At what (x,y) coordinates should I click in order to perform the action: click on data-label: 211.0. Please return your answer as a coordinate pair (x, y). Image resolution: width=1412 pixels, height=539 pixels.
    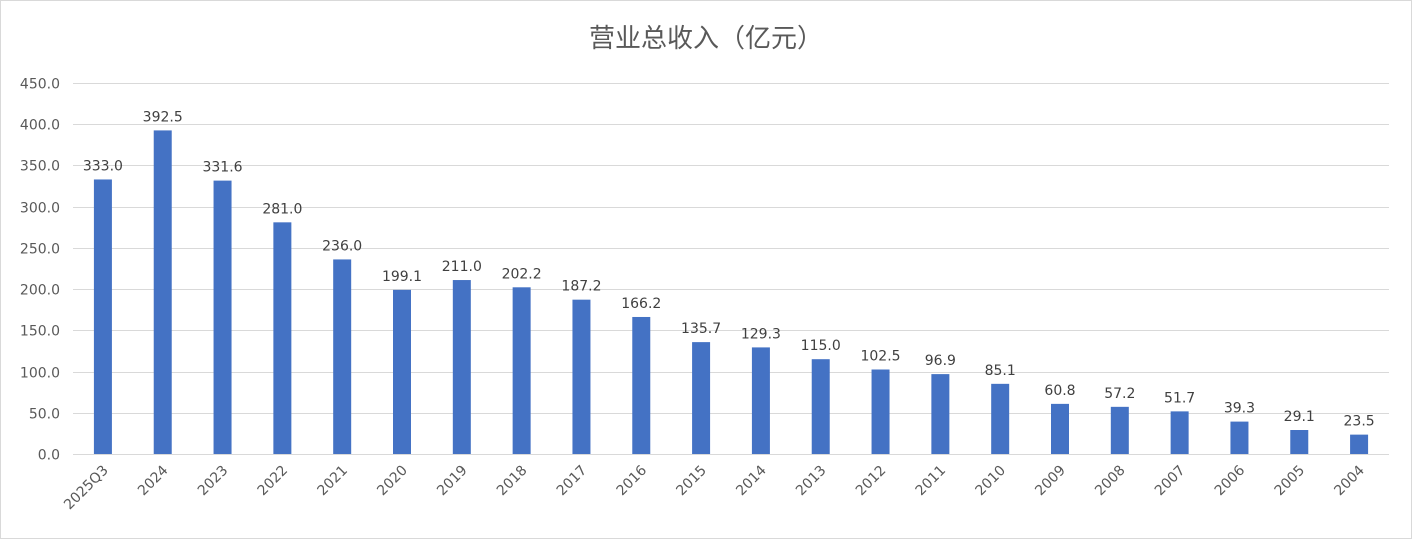
    Looking at the image, I should click on (462, 267).